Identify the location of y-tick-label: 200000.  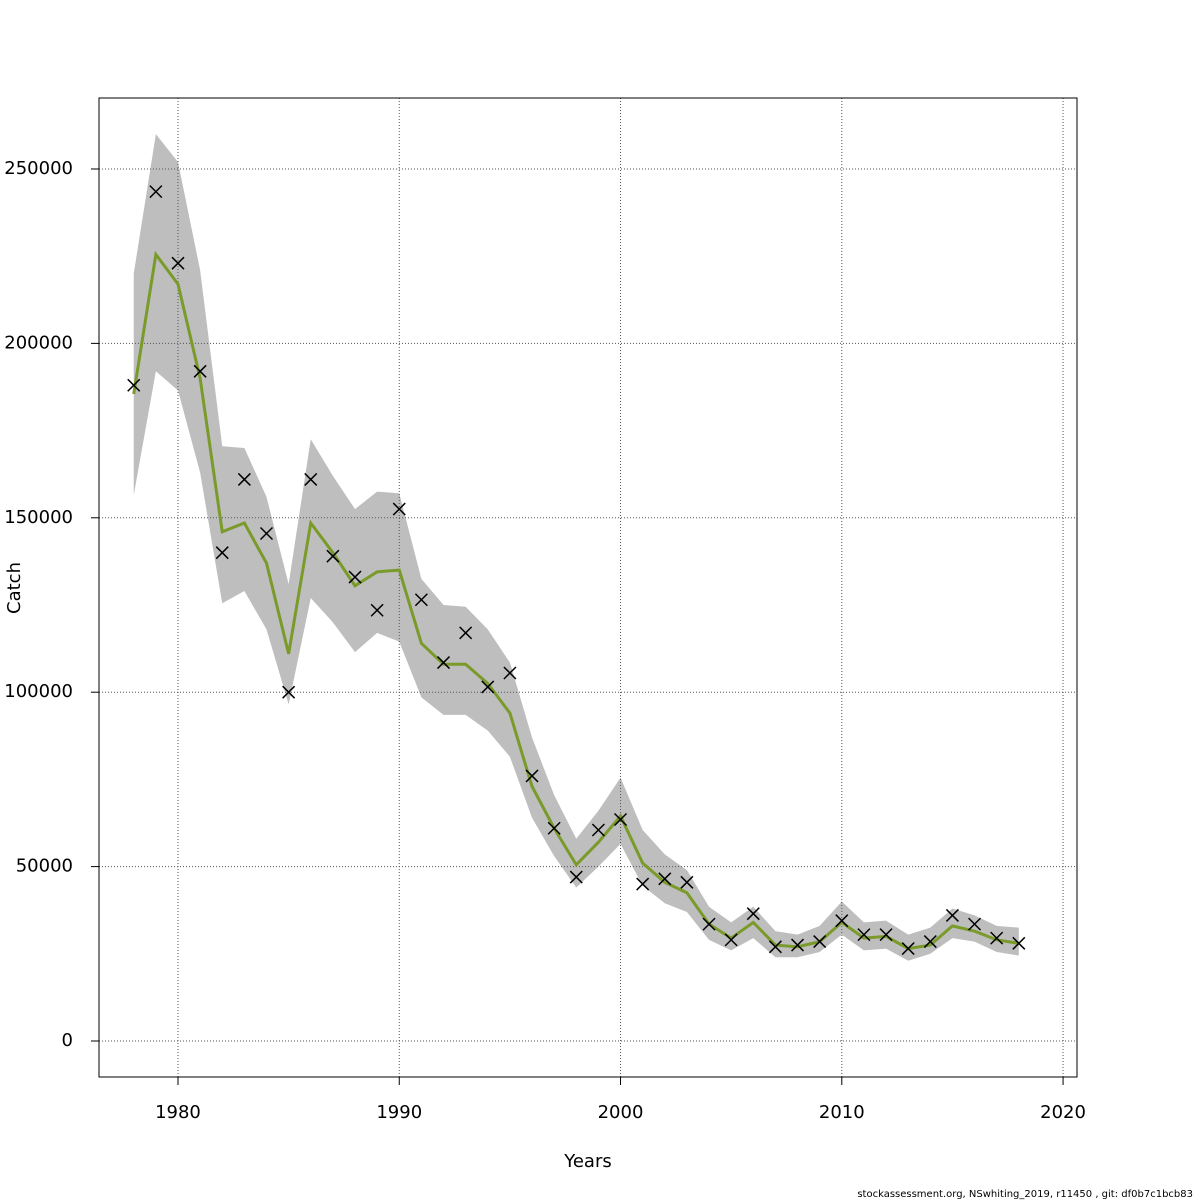
(38, 342).